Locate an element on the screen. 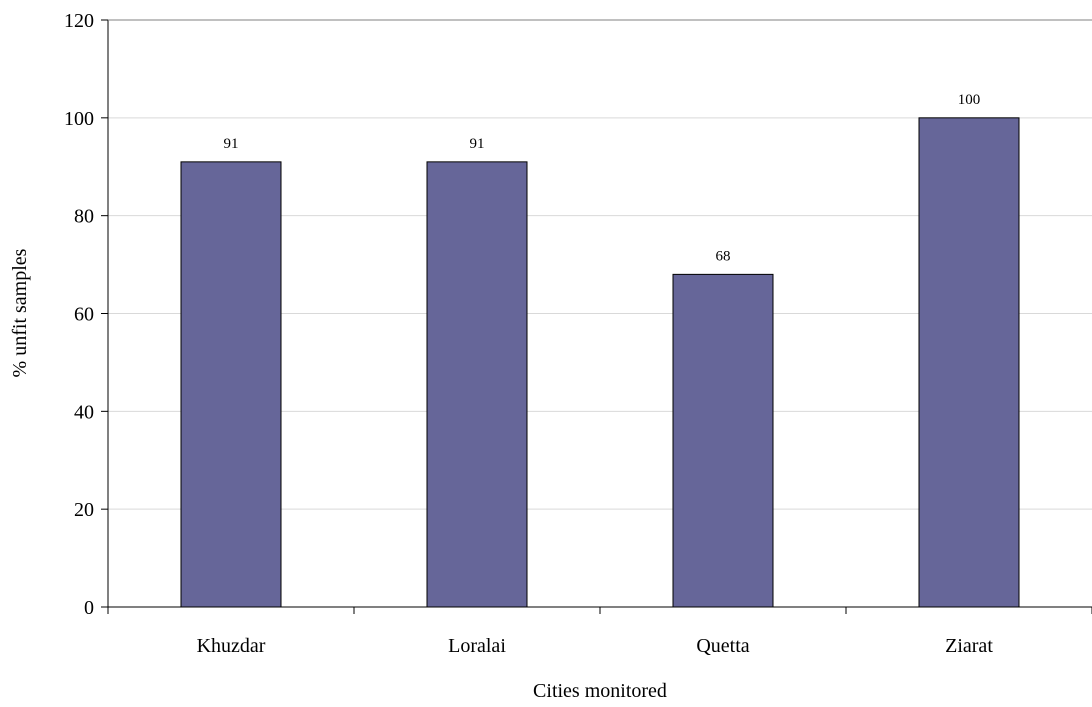 The image size is (1092, 707). y-tick-label: 60 is located at coordinates (84, 315).